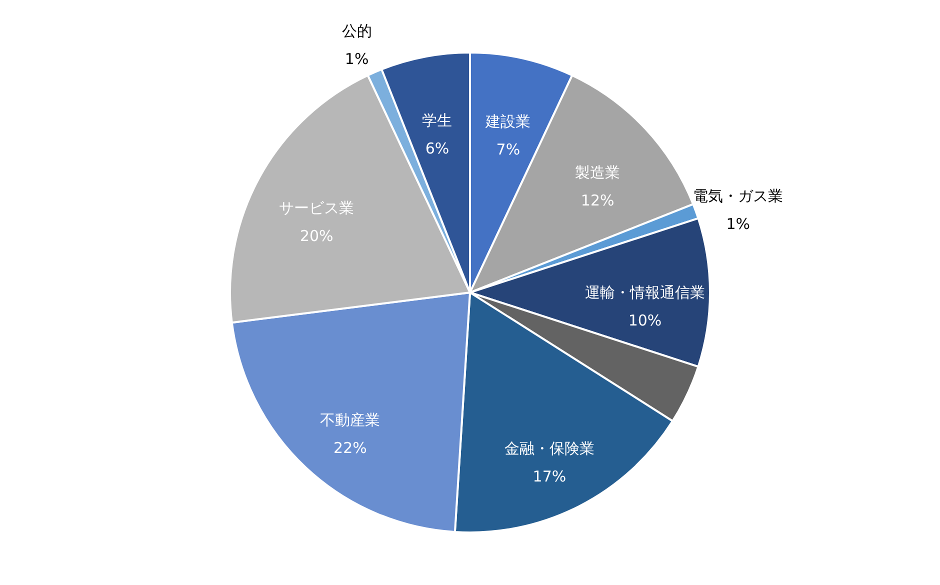  Describe the element at coordinates (350, 448) in the screenshot. I see `data-label: 22%` at that location.